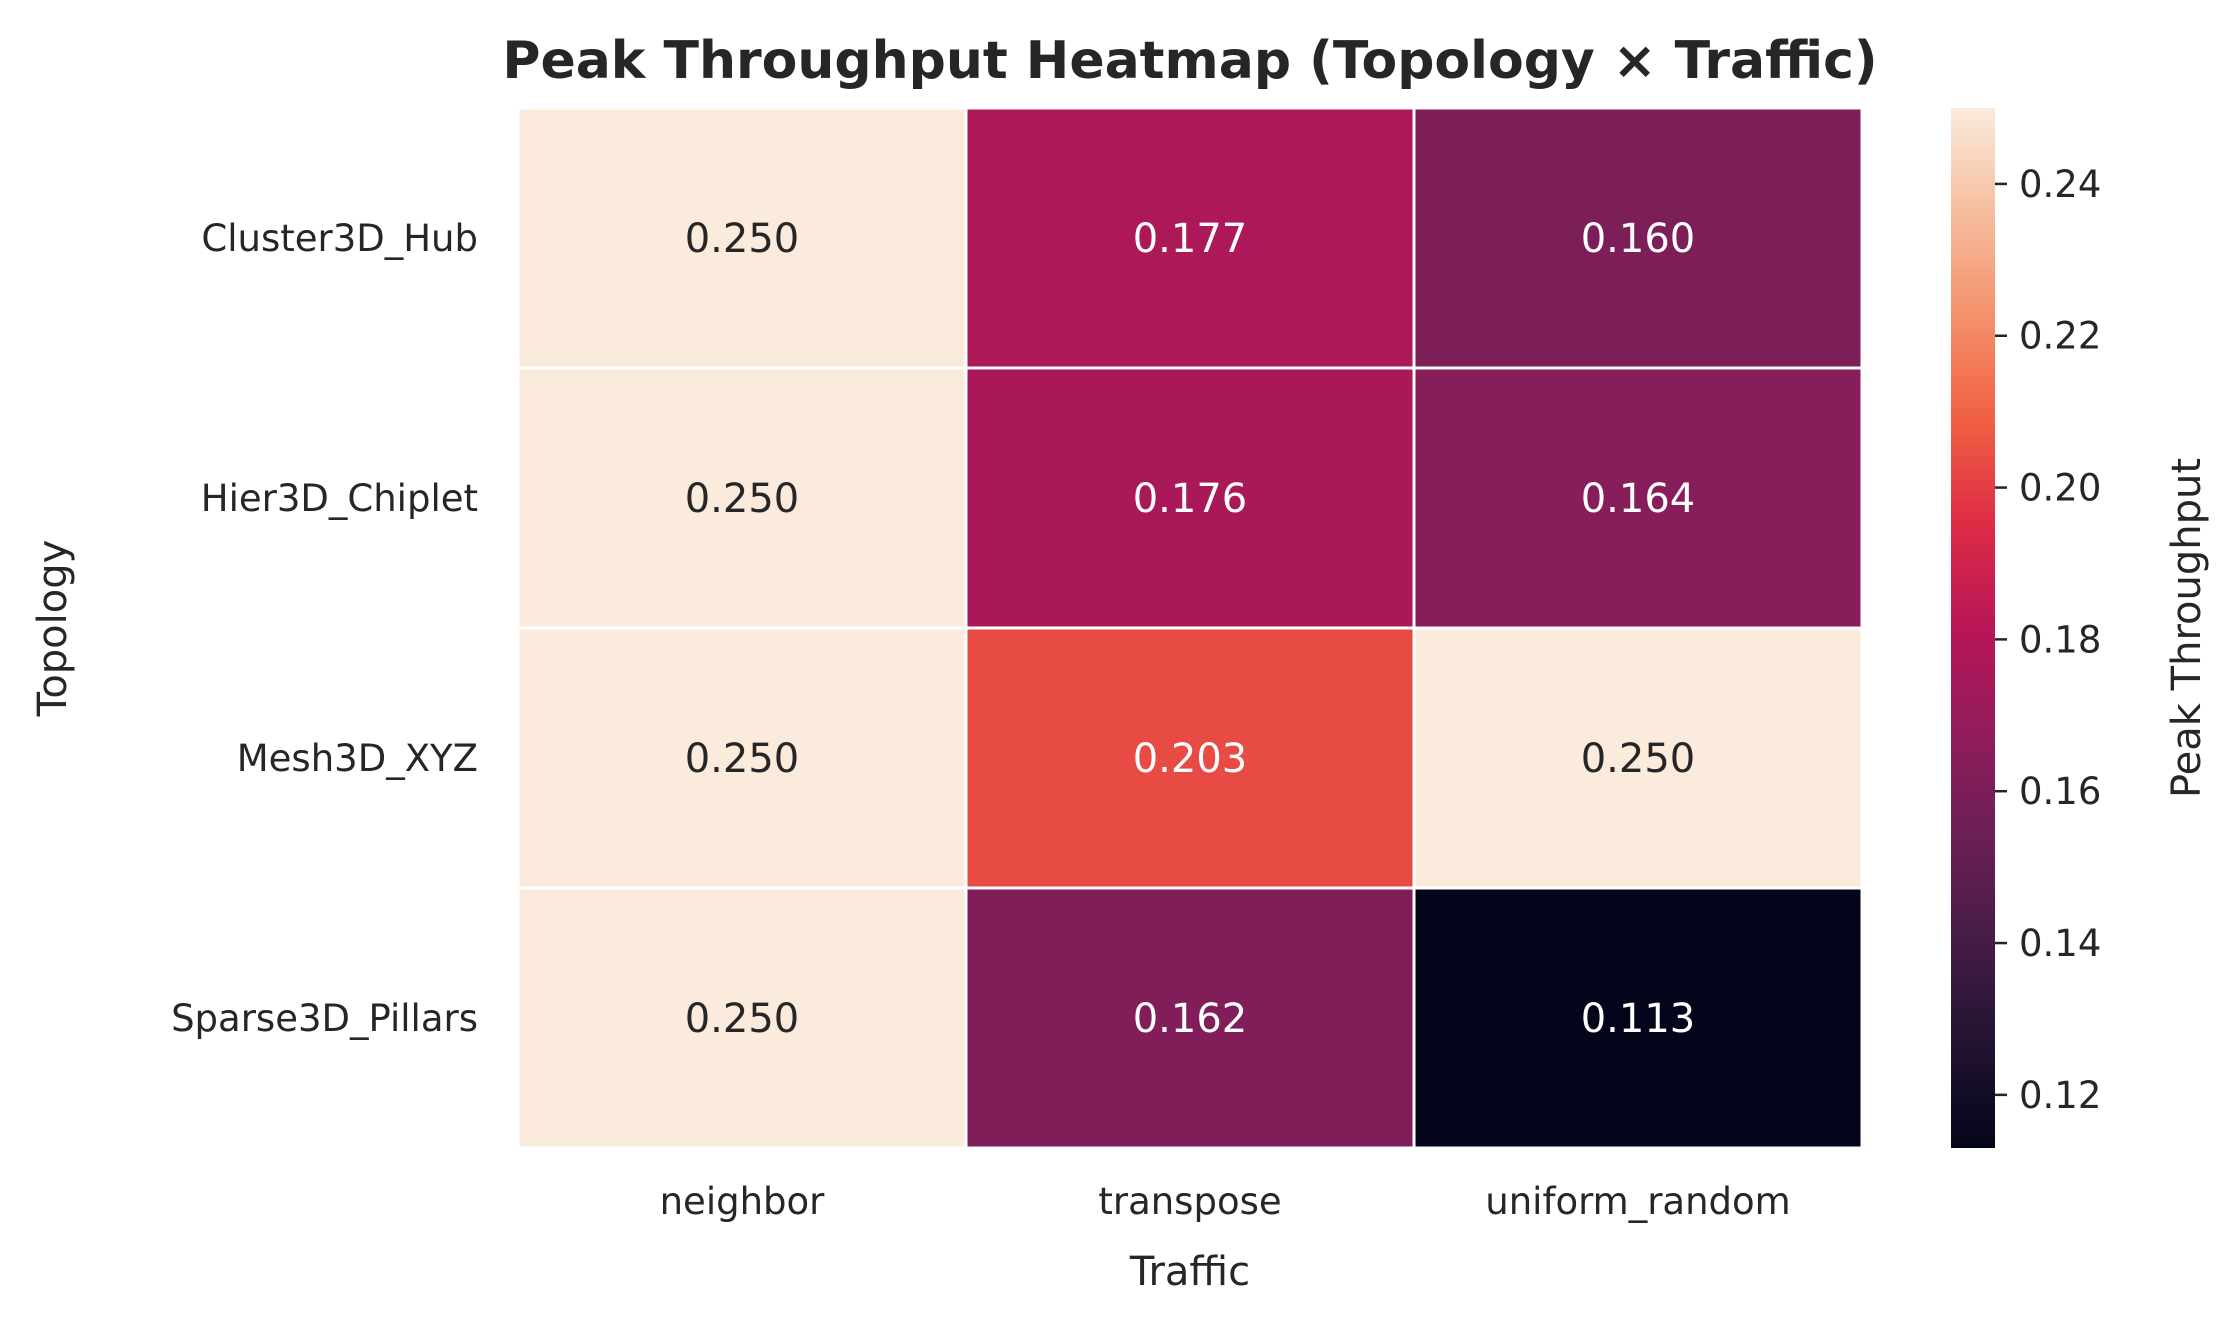 Image resolution: width=2226 pixels, height=1326 pixels. I want to click on cell-value-label: 0.177, so click(1190, 239).